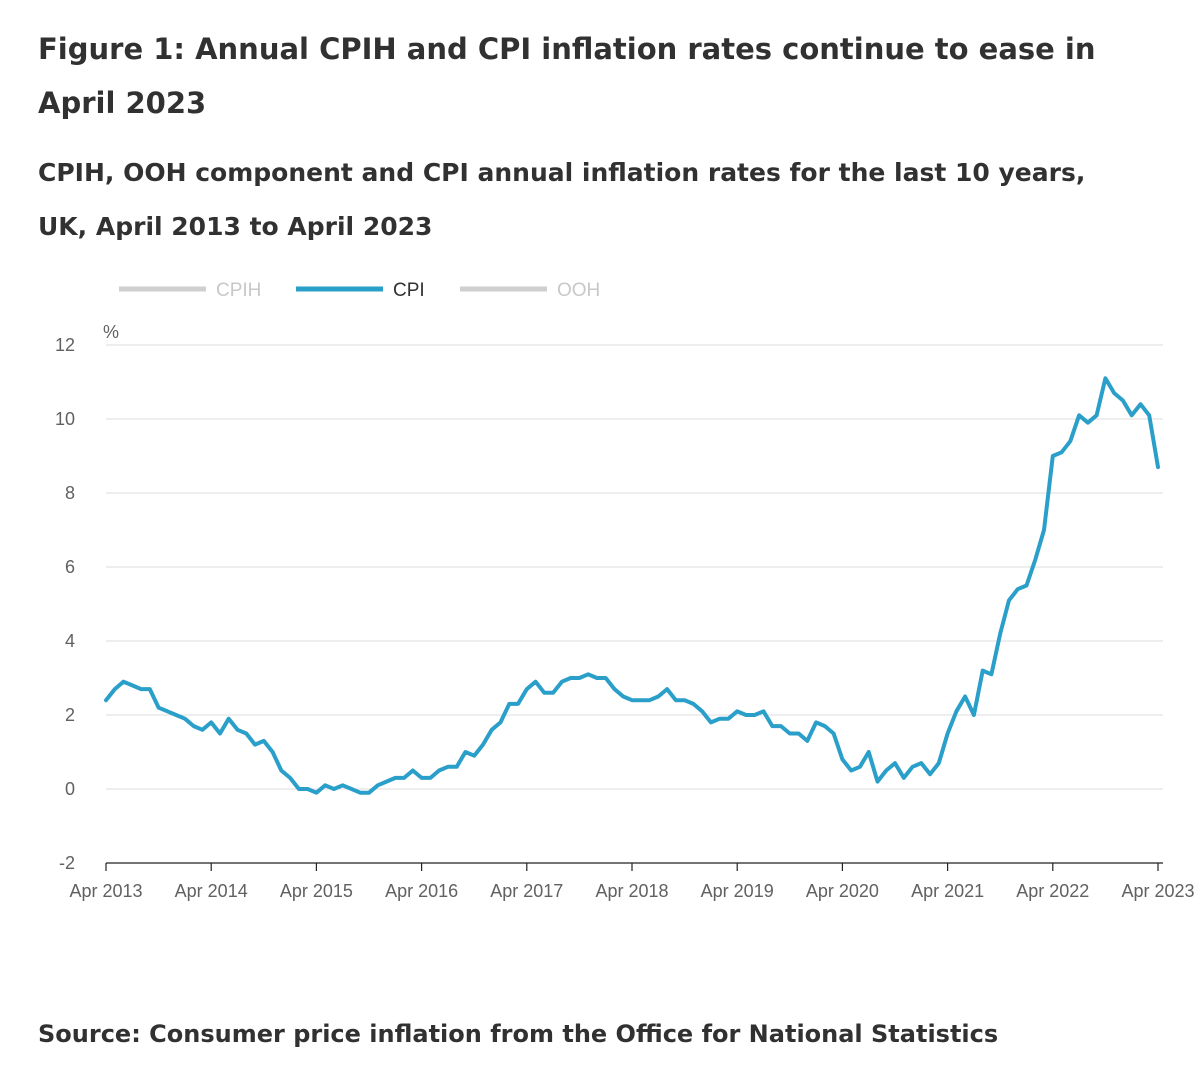 The height and width of the screenshot is (1090, 1200). What do you see at coordinates (631, 891) in the screenshot?
I see `x-tick-label: Apr 2018` at bounding box center [631, 891].